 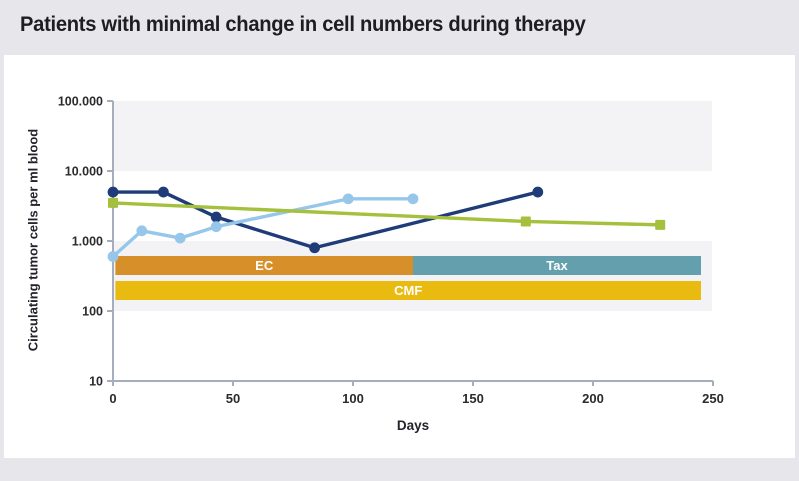 I want to click on therapy-bar-label-ec: EC, so click(x=264, y=265).